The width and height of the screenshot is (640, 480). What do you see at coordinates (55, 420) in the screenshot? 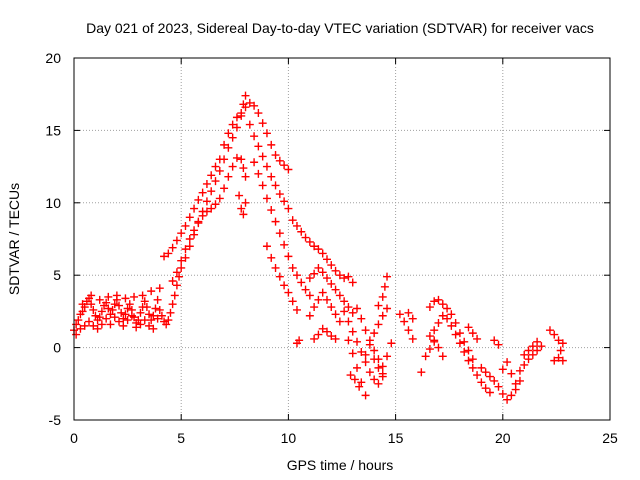
I see `y-tick-label: -5` at bounding box center [55, 420].